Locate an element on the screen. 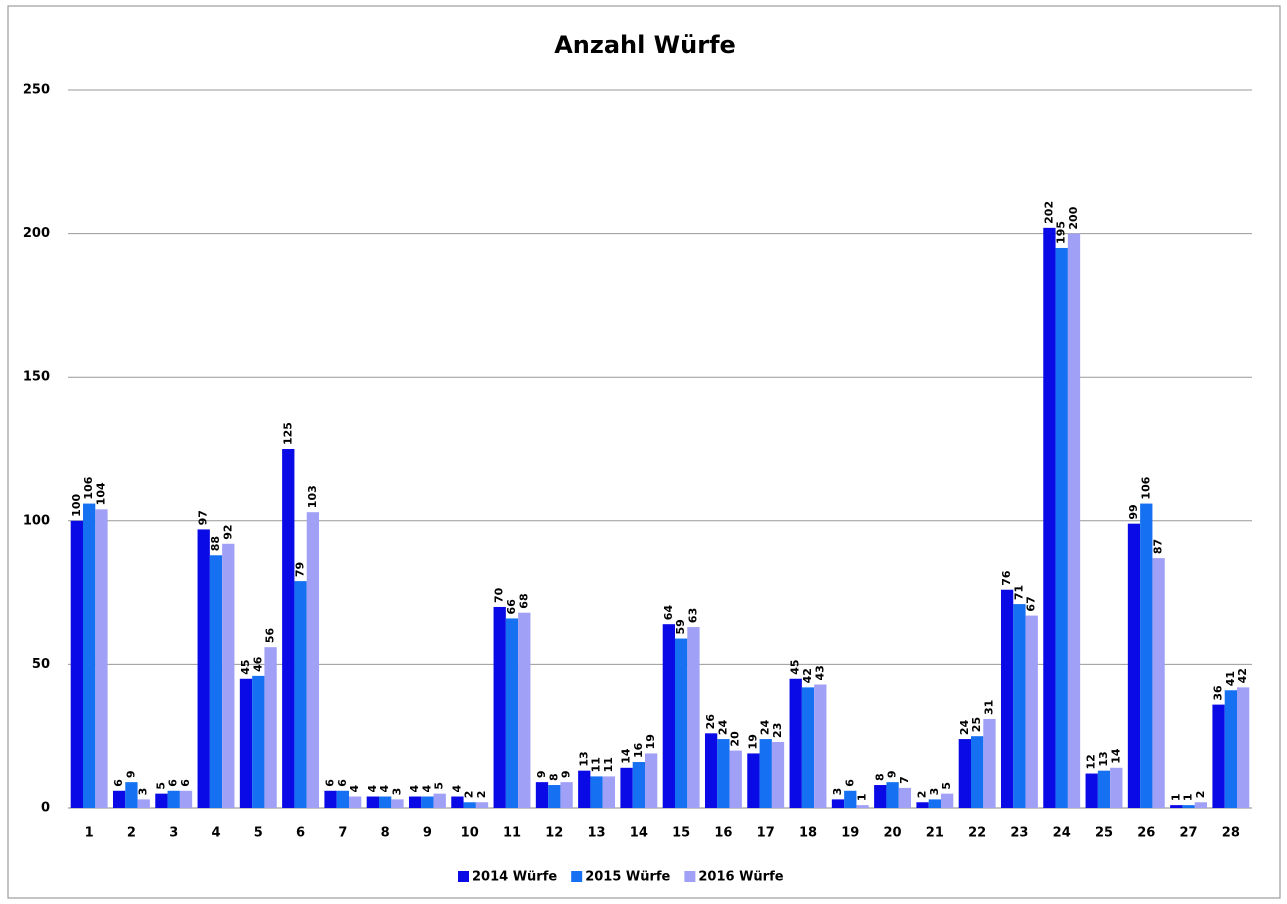 The image size is (1287, 904). value-label: 195 is located at coordinates (1061, 232).